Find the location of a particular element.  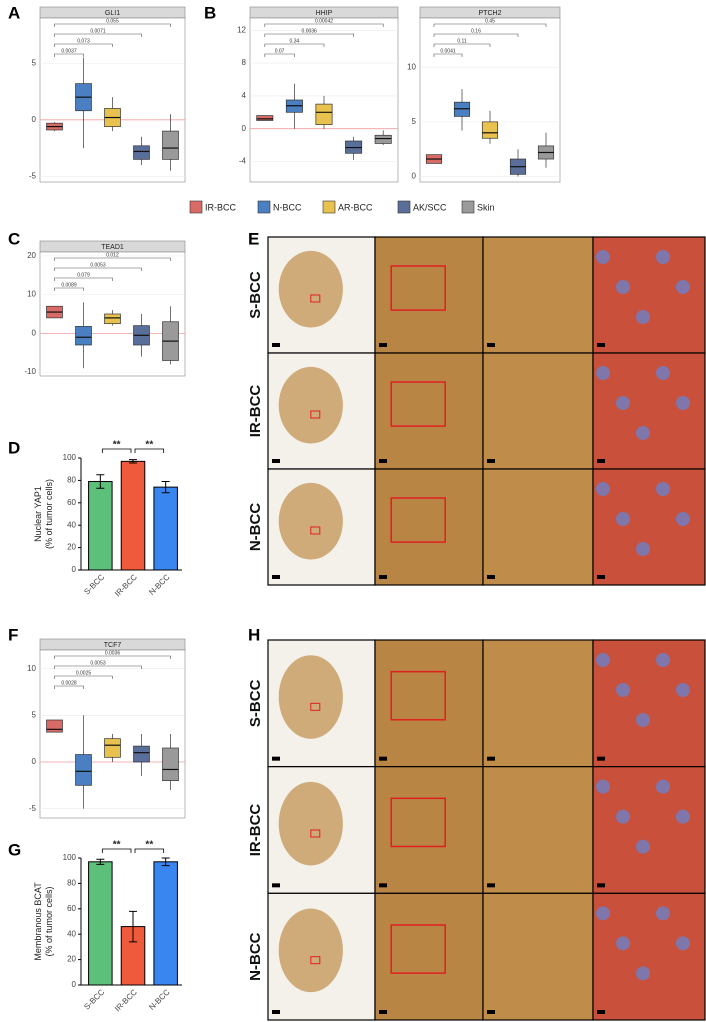

y-tick-label: 40 is located at coordinates (71, 524).